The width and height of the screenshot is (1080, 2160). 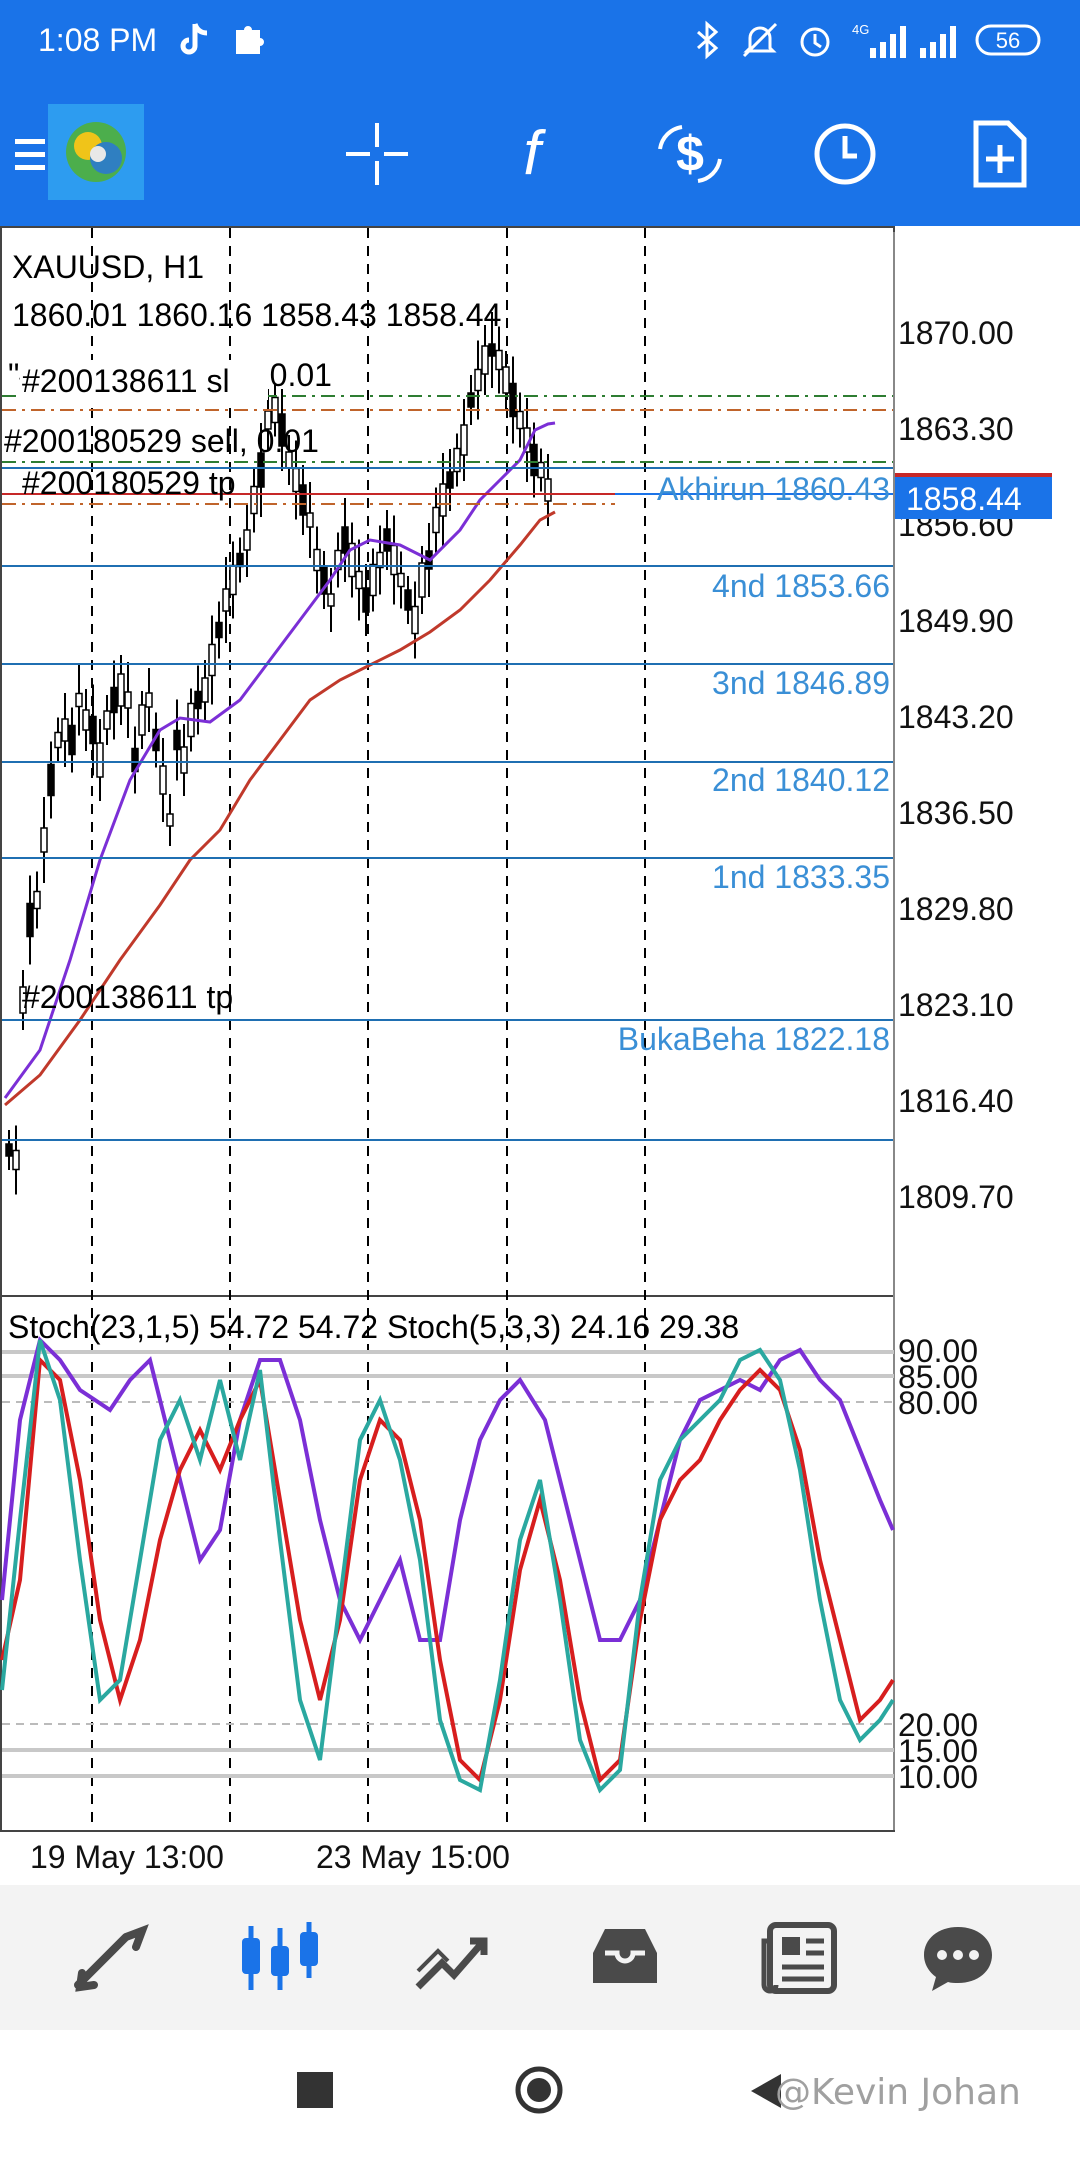 What do you see at coordinates (315, 2090) in the screenshot?
I see `recents-icon` at bounding box center [315, 2090].